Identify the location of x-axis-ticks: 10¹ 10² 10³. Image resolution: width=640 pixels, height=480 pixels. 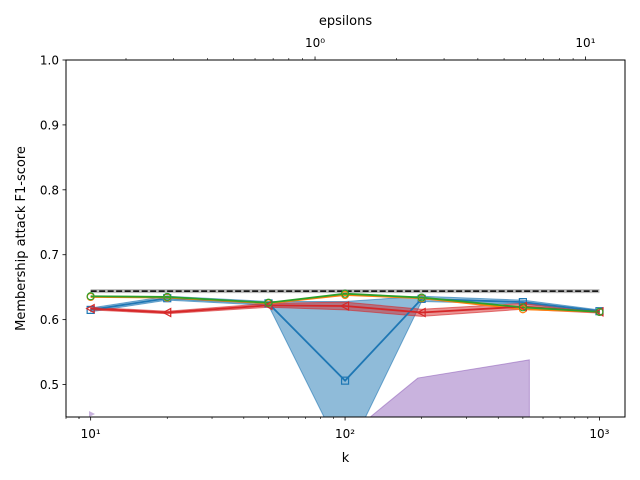
(337, 429).